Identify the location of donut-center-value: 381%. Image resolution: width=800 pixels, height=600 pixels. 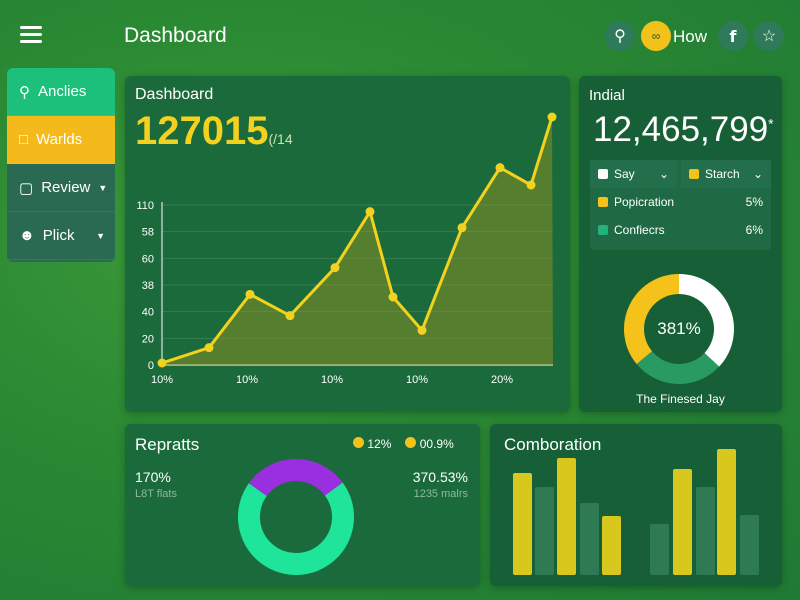
(679, 328).